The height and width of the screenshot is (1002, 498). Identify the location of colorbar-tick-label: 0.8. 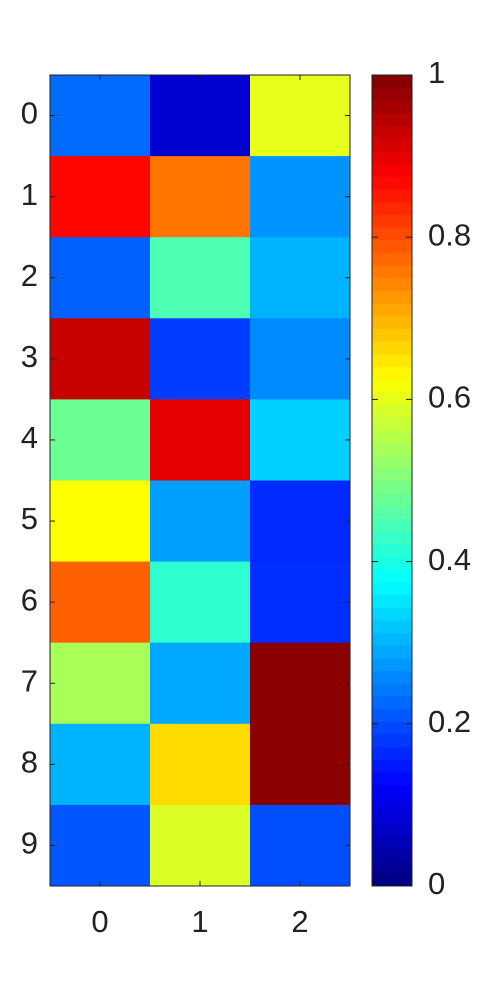
(449, 234).